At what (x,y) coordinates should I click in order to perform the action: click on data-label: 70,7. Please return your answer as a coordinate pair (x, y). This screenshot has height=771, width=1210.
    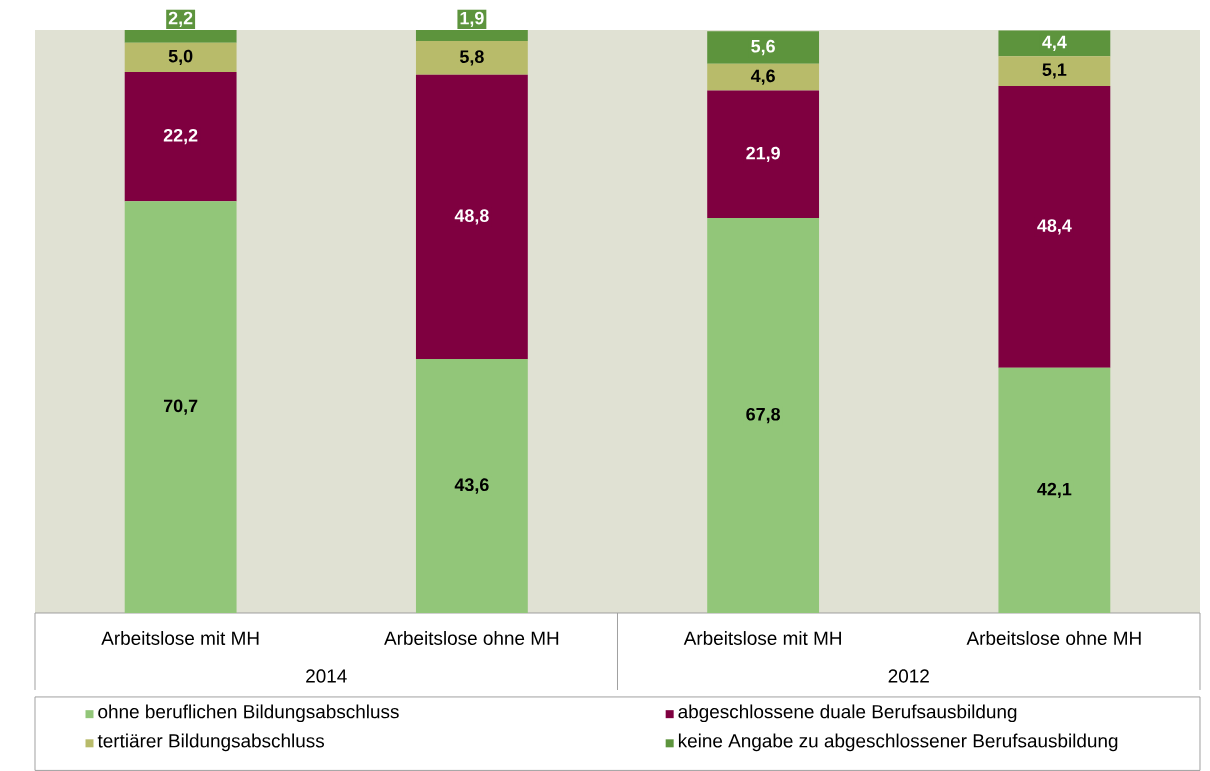
    Looking at the image, I should click on (180, 407).